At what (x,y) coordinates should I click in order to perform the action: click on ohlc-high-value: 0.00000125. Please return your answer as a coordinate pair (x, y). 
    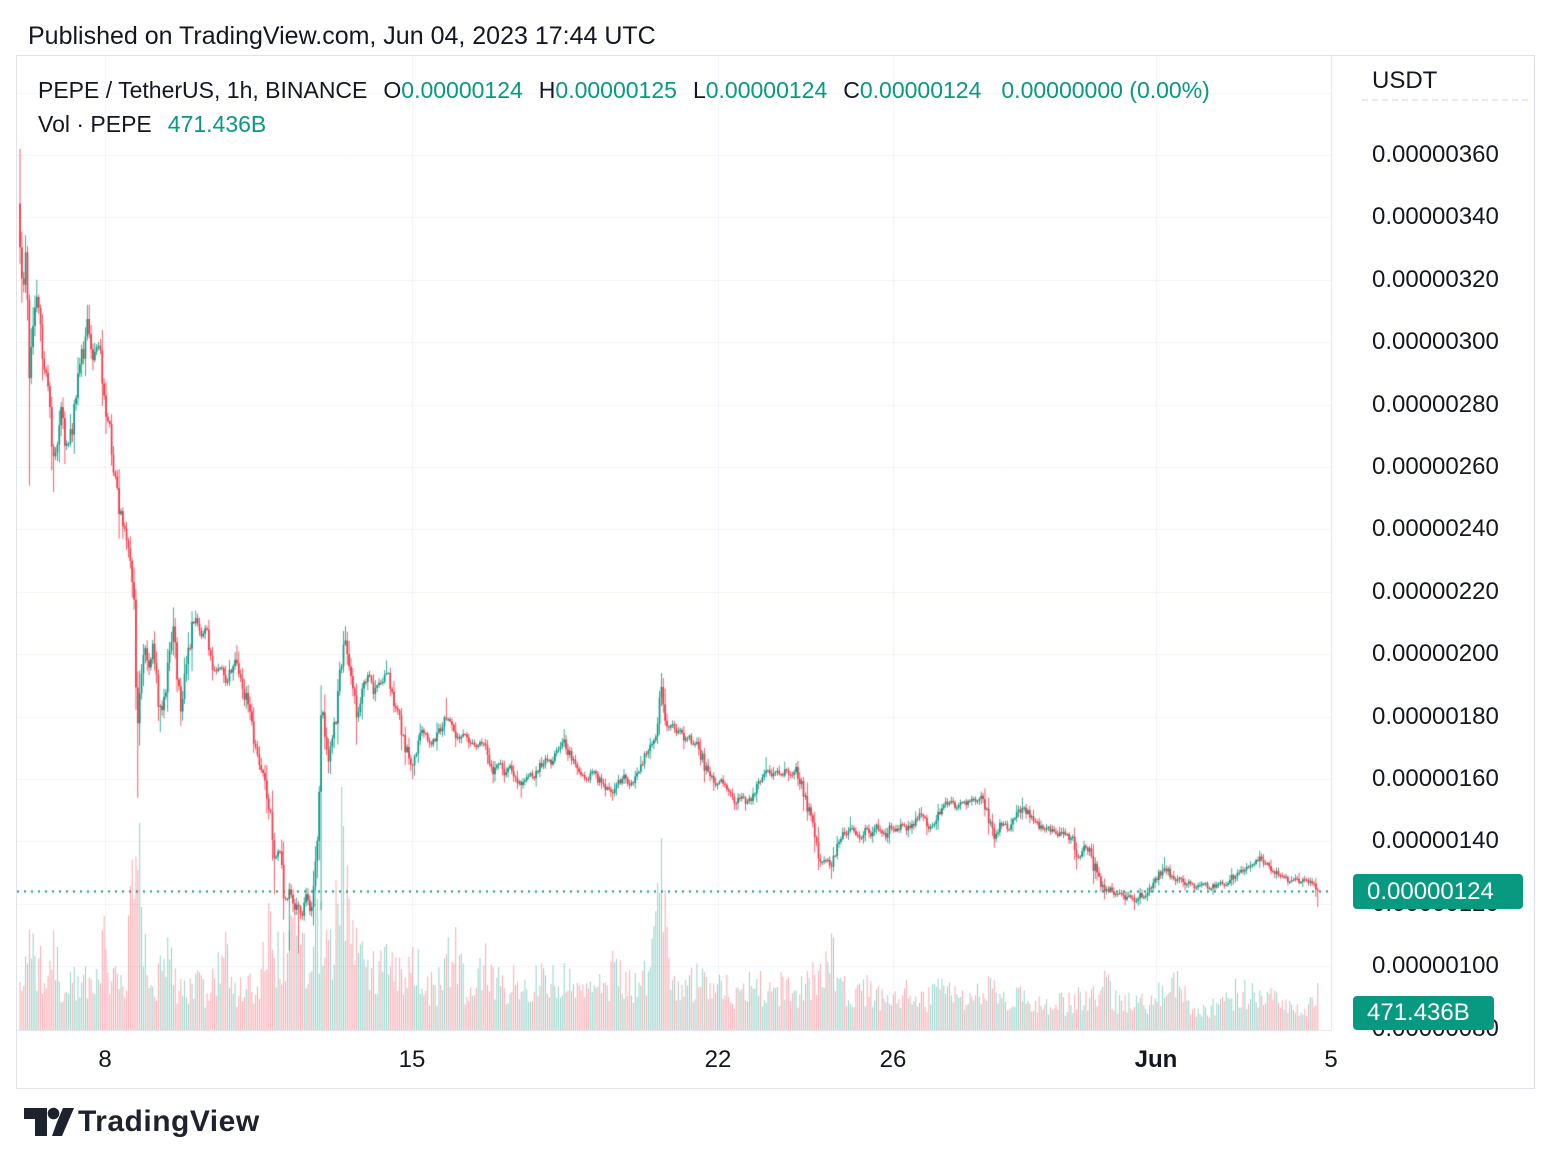
    Looking at the image, I should click on (616, 90).